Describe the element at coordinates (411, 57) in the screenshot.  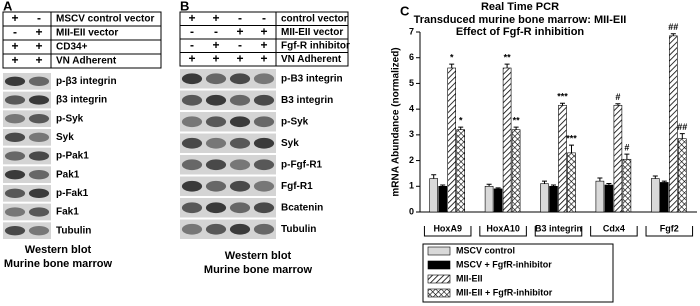
I see `y-tick-label: 6` at that location.